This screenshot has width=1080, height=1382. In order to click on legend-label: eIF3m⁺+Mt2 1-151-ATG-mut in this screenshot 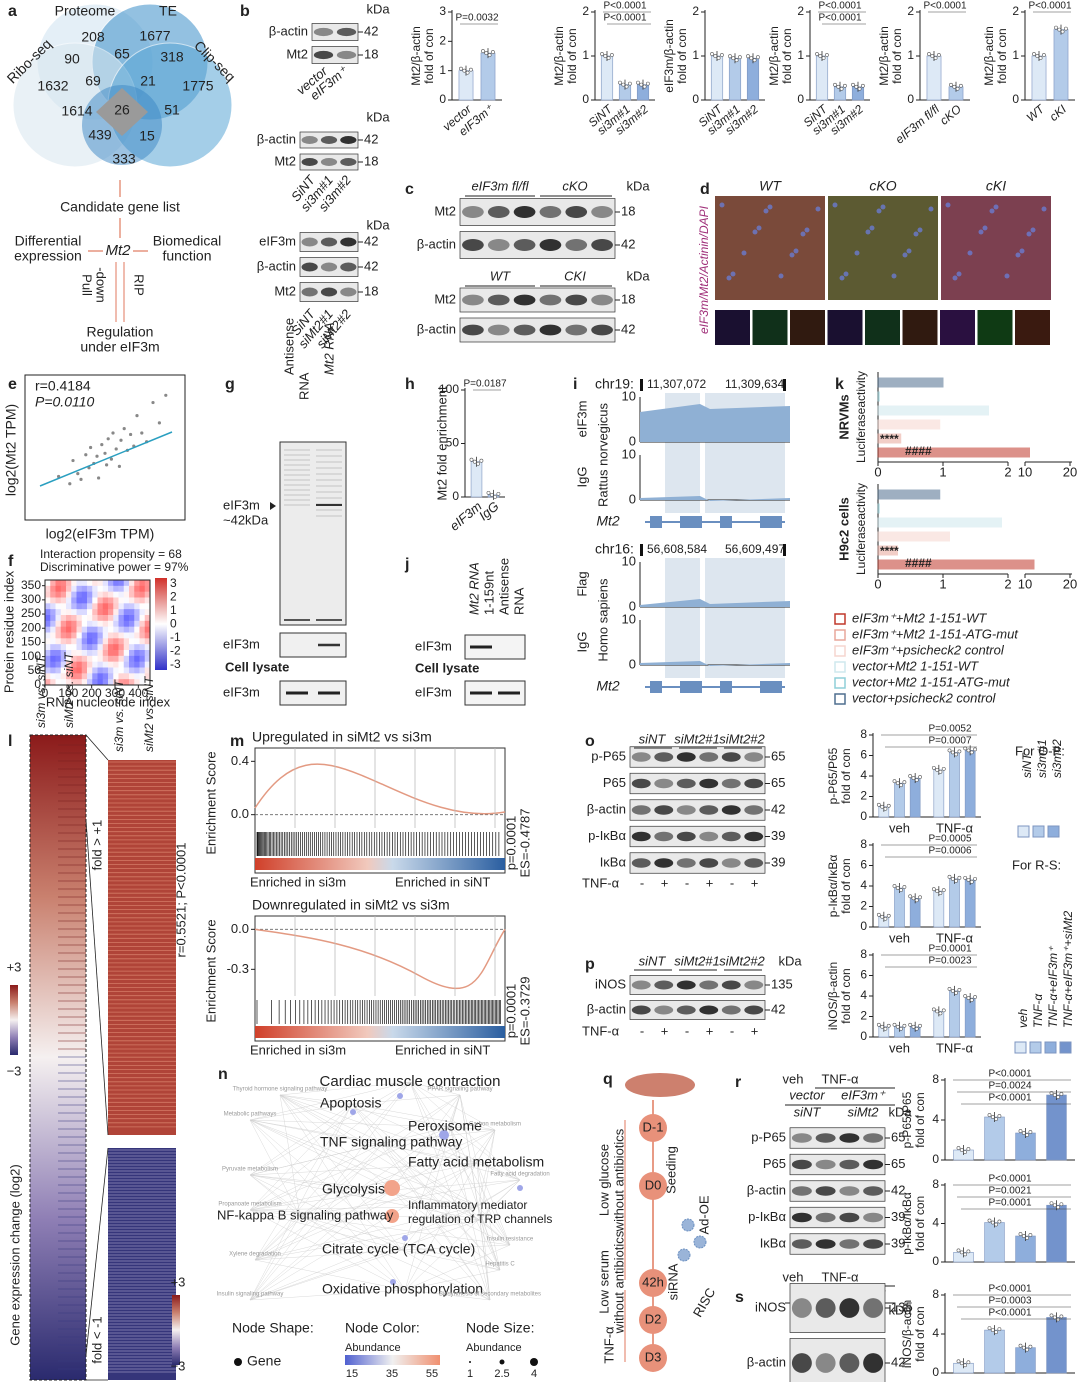, I will do `click(935, 633)`.